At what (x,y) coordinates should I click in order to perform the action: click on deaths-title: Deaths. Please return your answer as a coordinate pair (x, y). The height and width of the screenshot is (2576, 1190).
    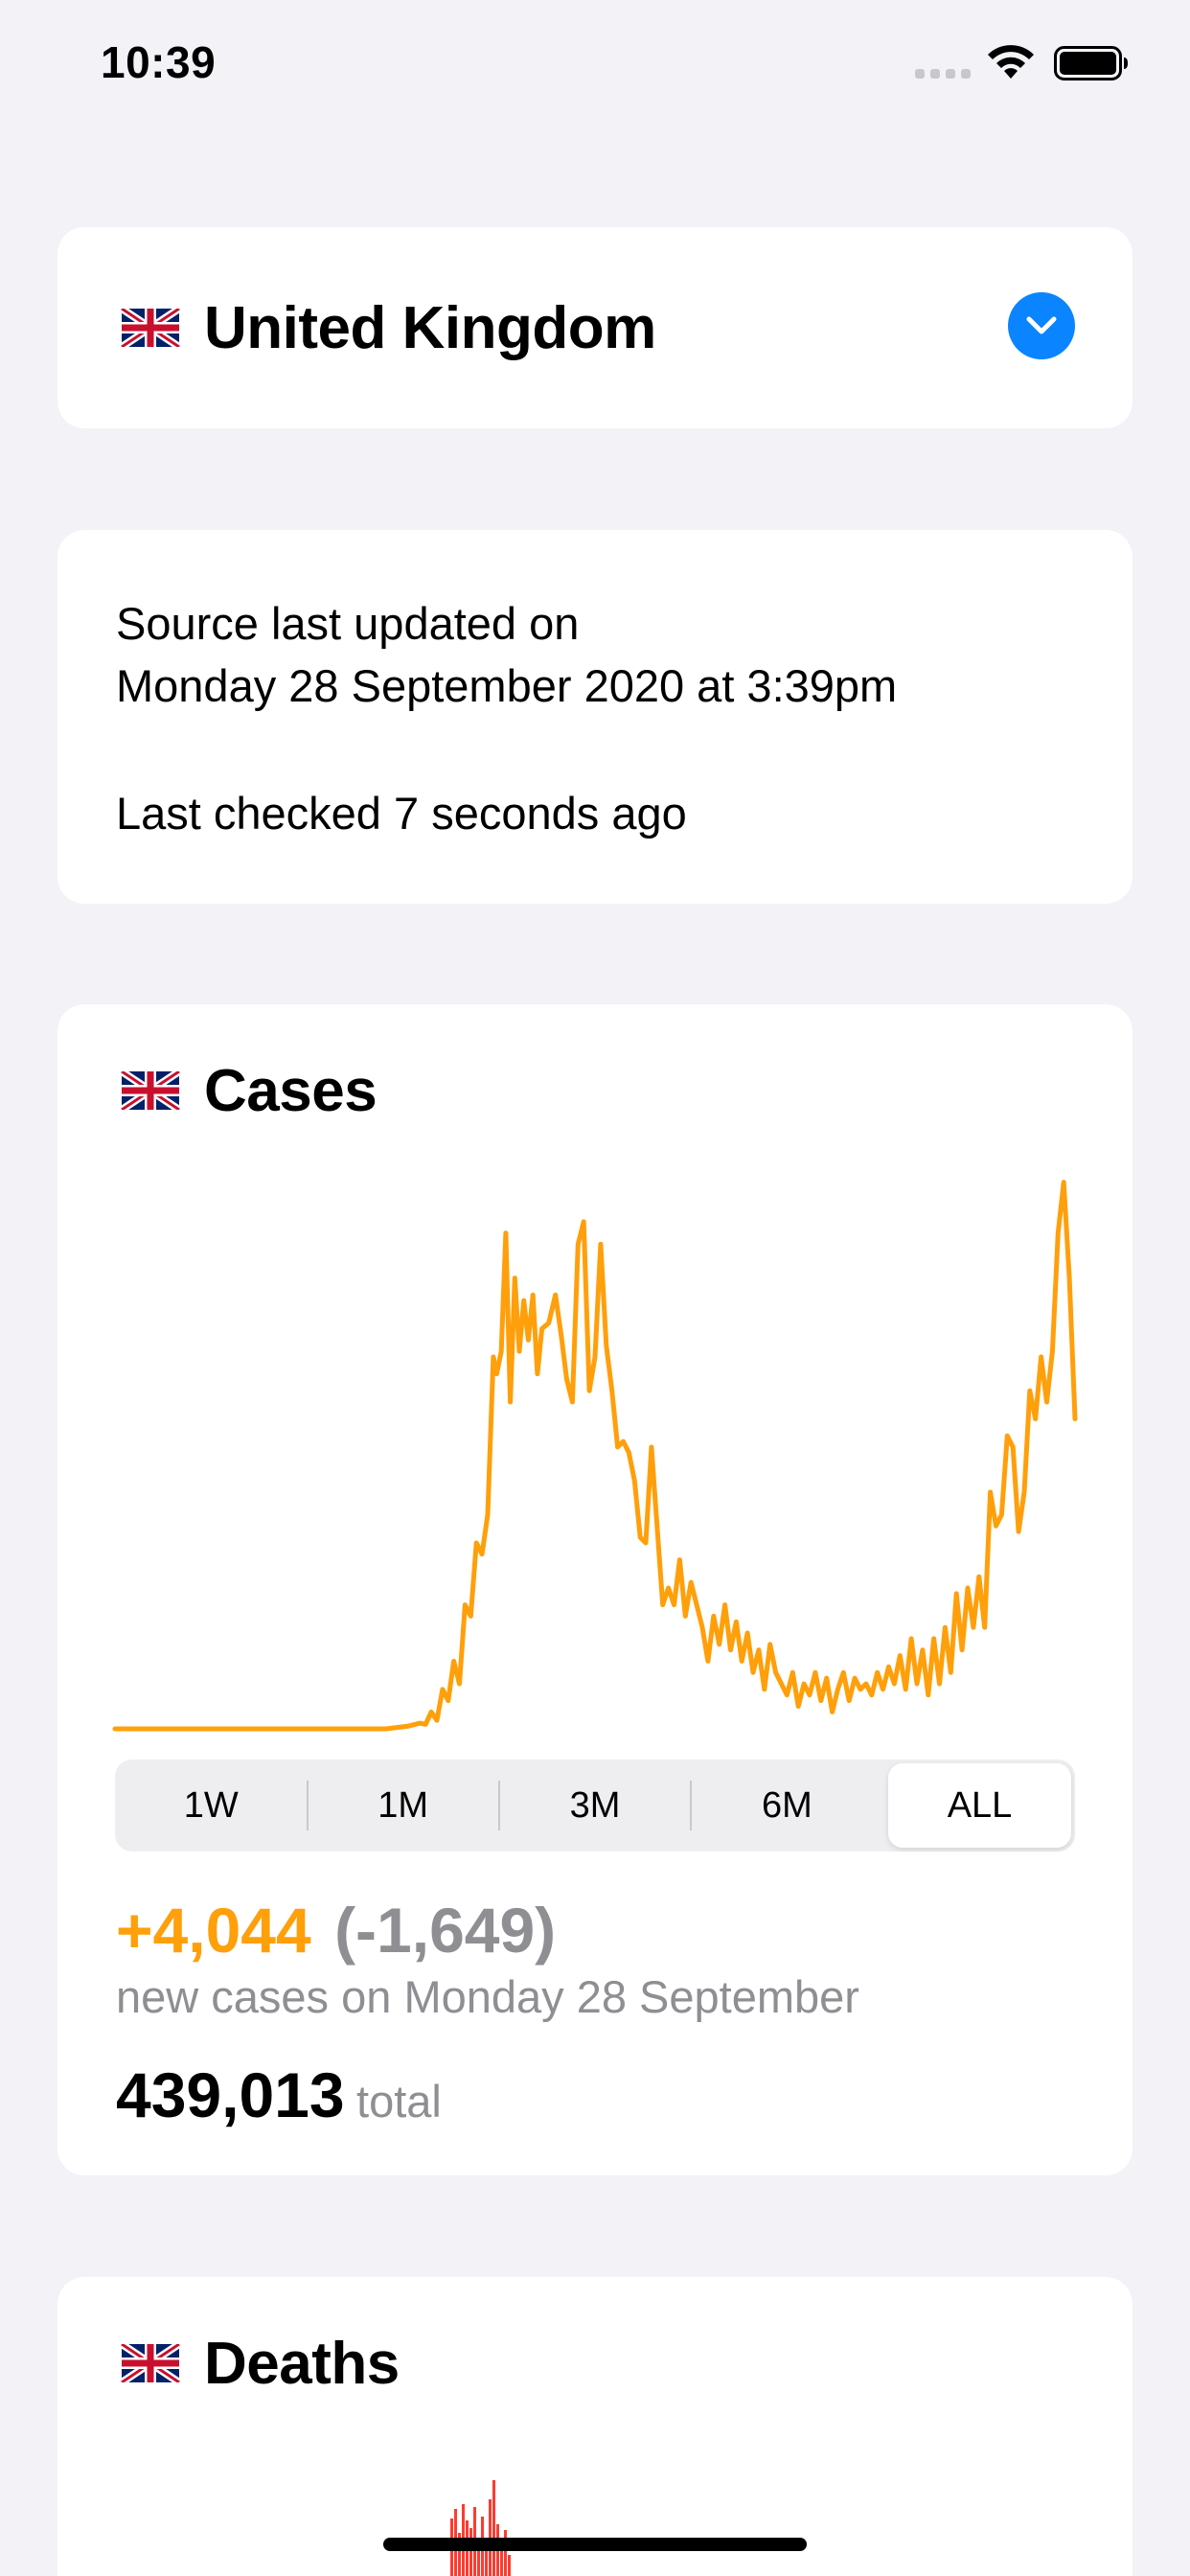
    Looking at the image, I should click on (302, 2364).